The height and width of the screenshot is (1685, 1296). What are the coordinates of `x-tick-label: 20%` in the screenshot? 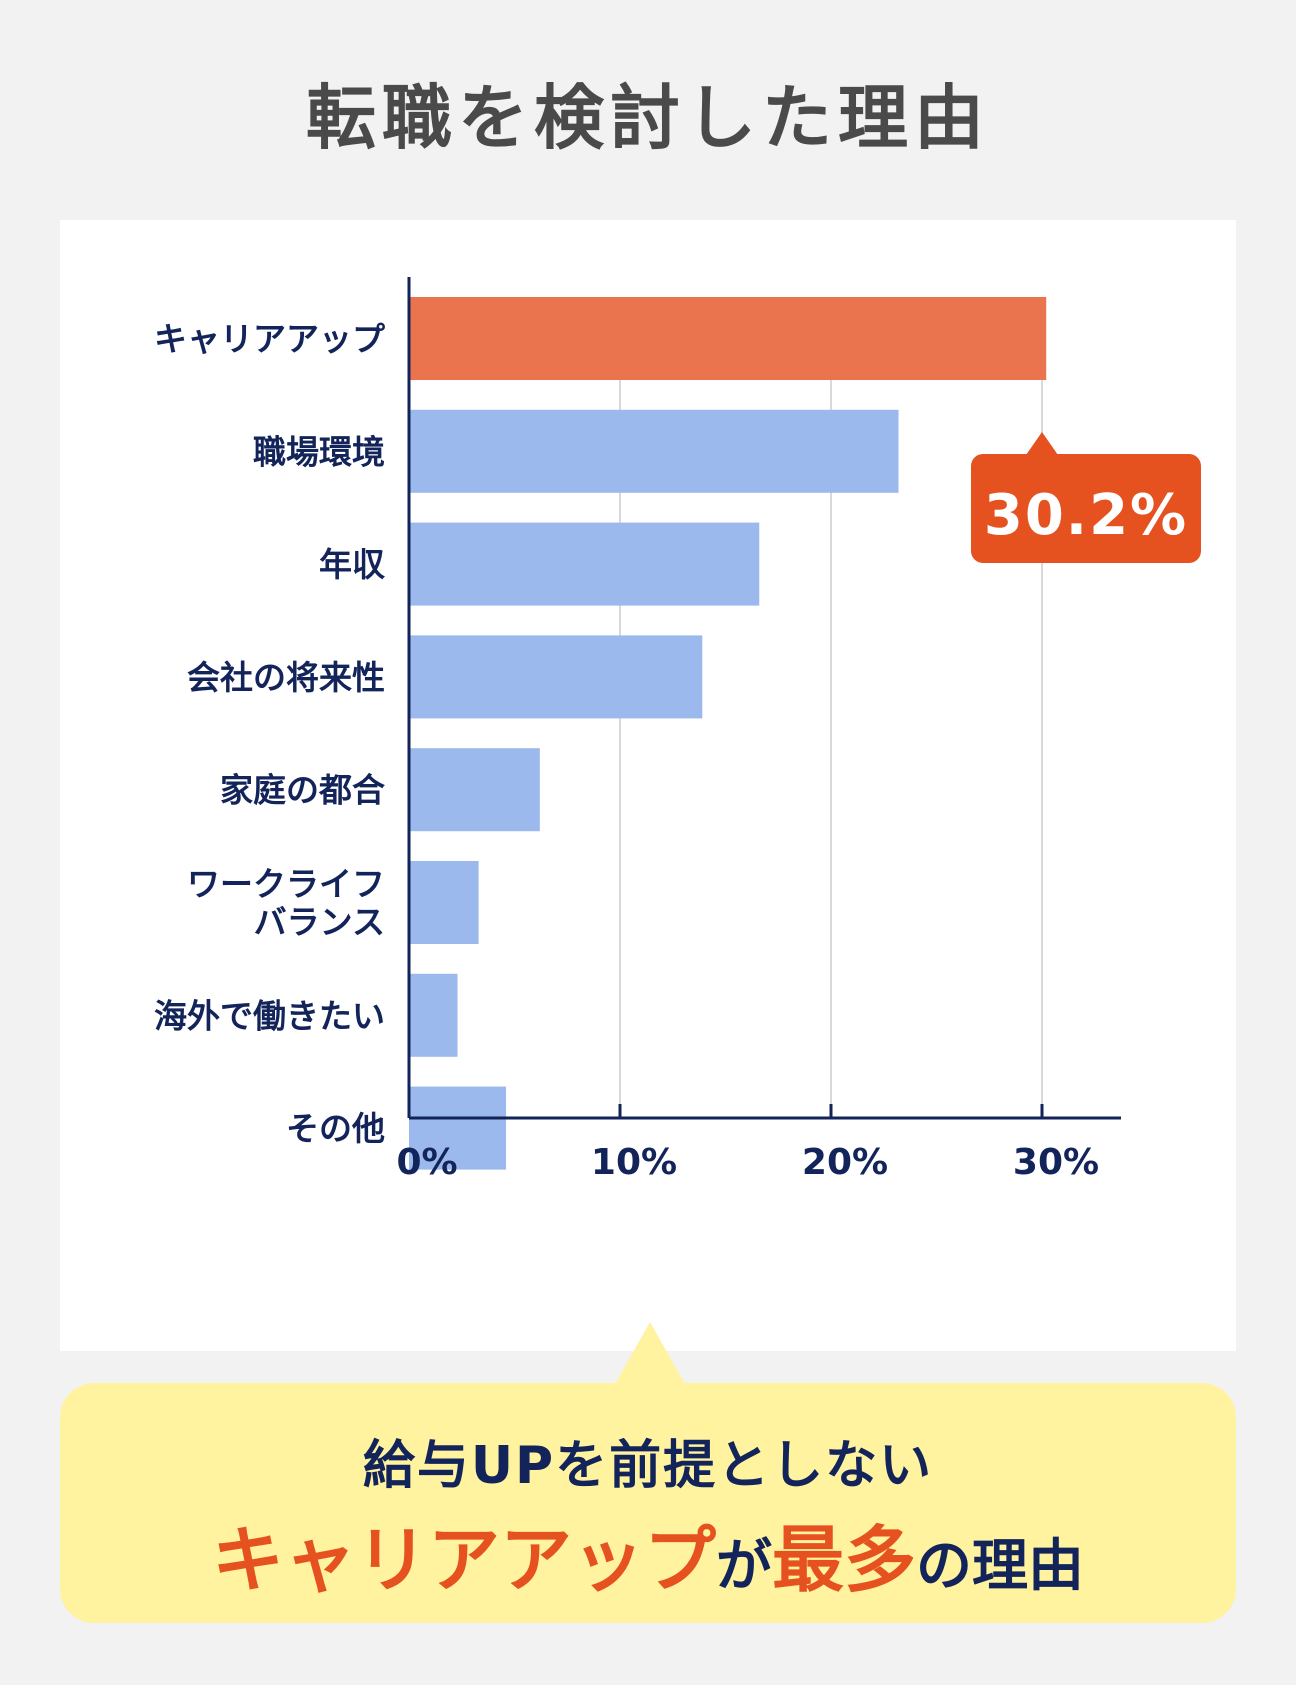 It's located at (845, 1162).